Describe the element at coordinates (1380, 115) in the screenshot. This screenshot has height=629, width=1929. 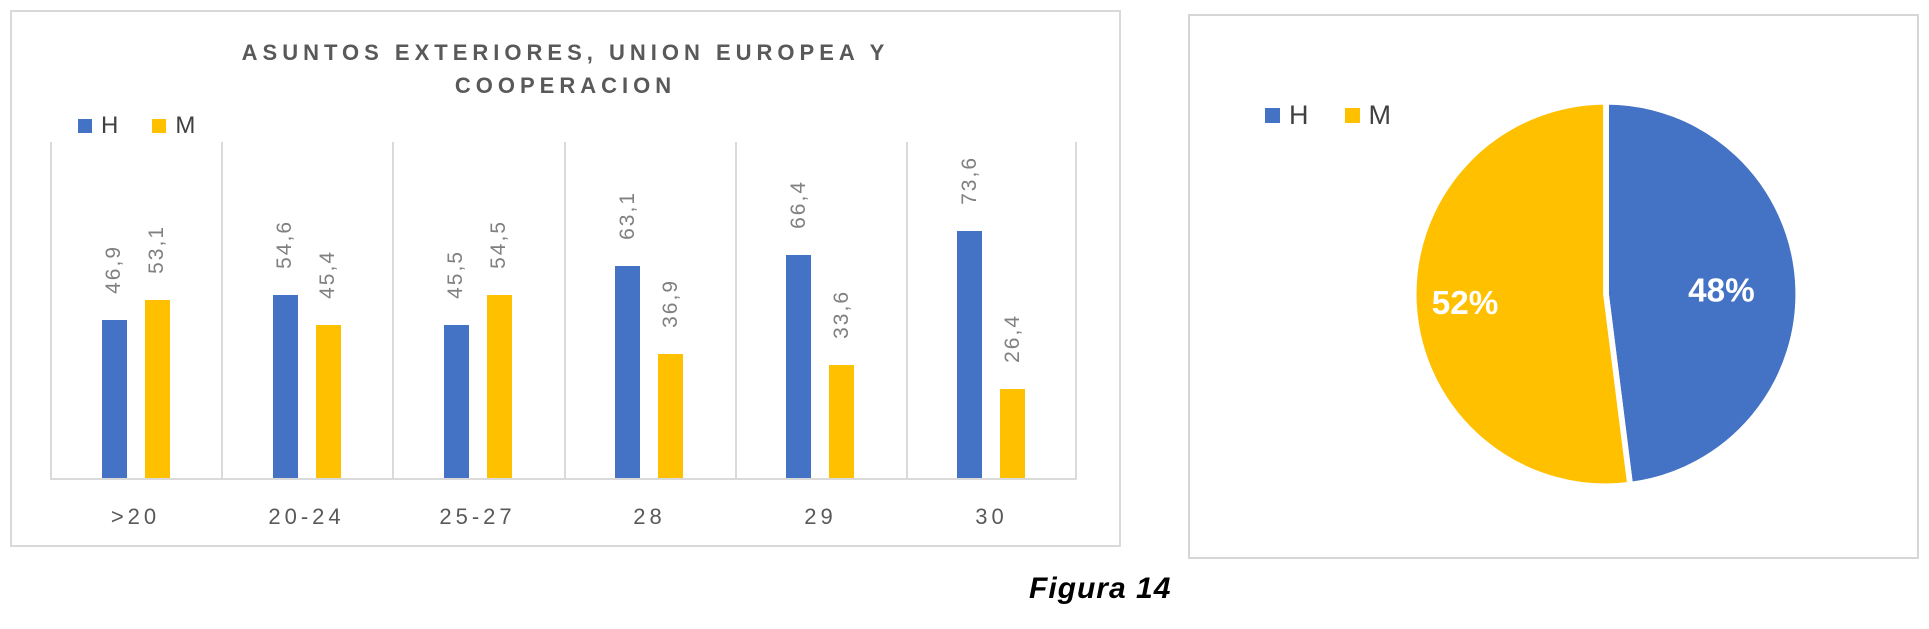
I see `pie-legend-label-m: M` at that location.